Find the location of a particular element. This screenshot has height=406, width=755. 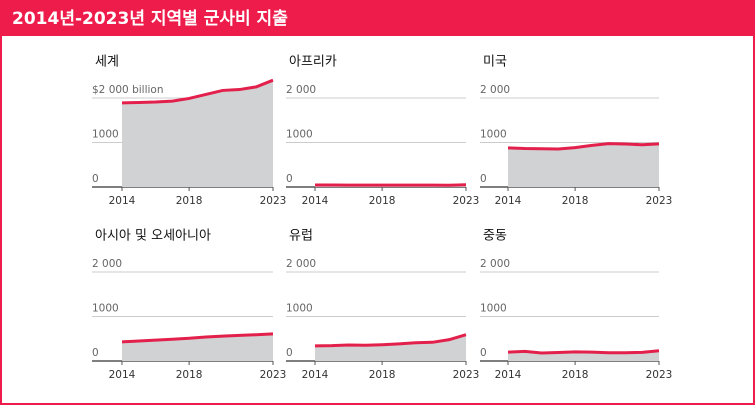

panel-title: 유럽 is located at coordinates (301, 236).